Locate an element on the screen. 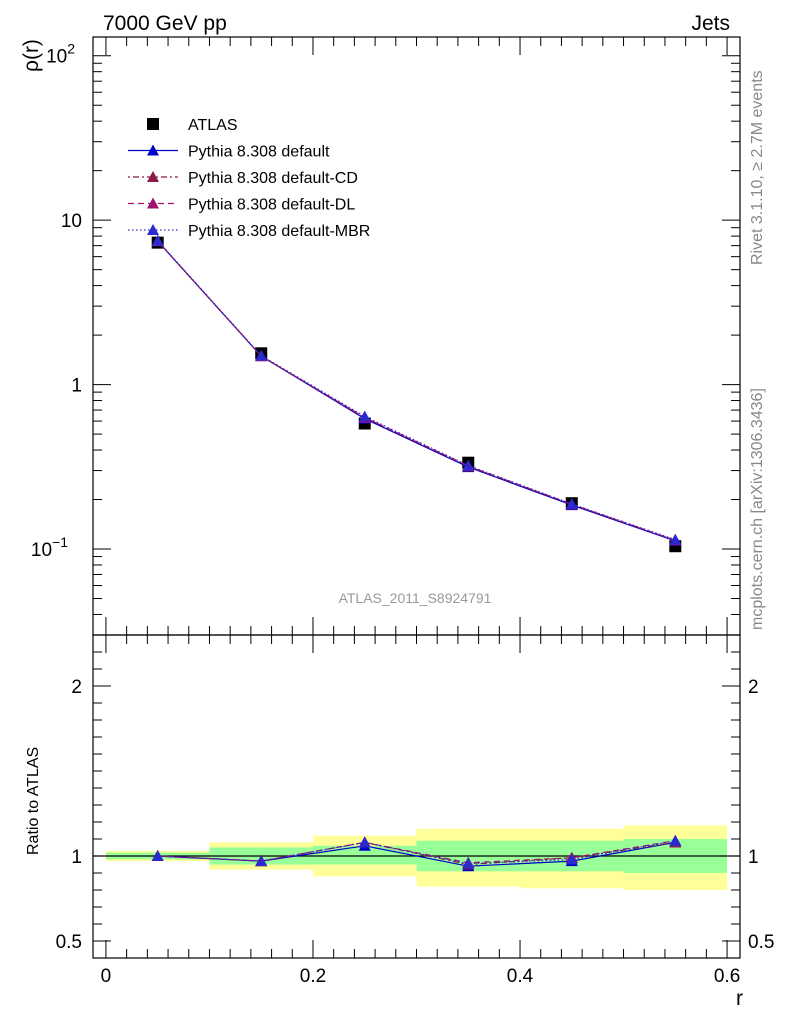  main-ytick-label-1: 1 is located at coordinates (76, 386).